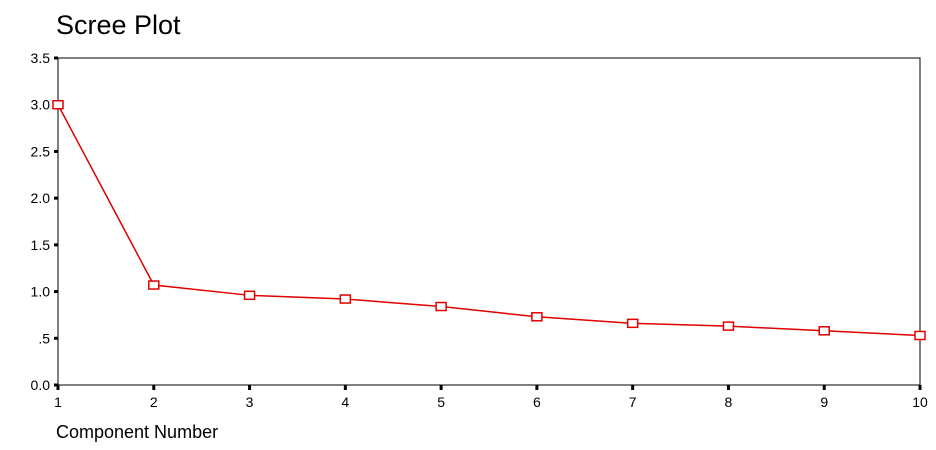  I want to click on y-tick-label: 0.0, so click(41, 385).